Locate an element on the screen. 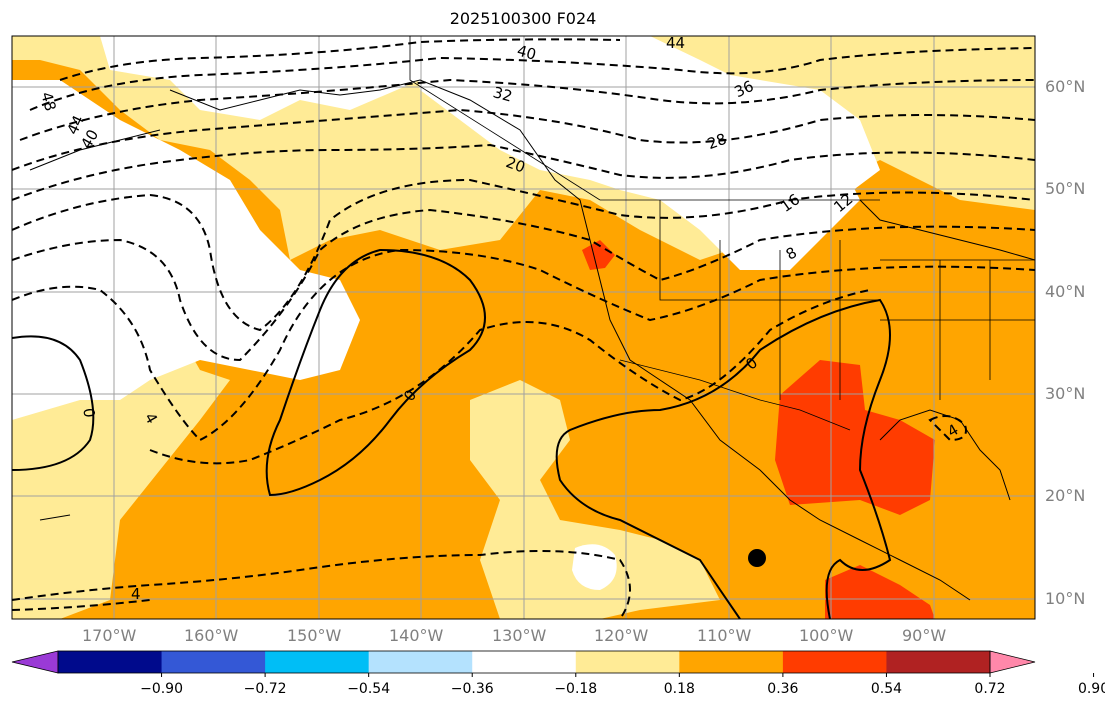 The height and width of the screenshot is (712, 1105). contour-label: 40 is located at coordinates (526, 52).